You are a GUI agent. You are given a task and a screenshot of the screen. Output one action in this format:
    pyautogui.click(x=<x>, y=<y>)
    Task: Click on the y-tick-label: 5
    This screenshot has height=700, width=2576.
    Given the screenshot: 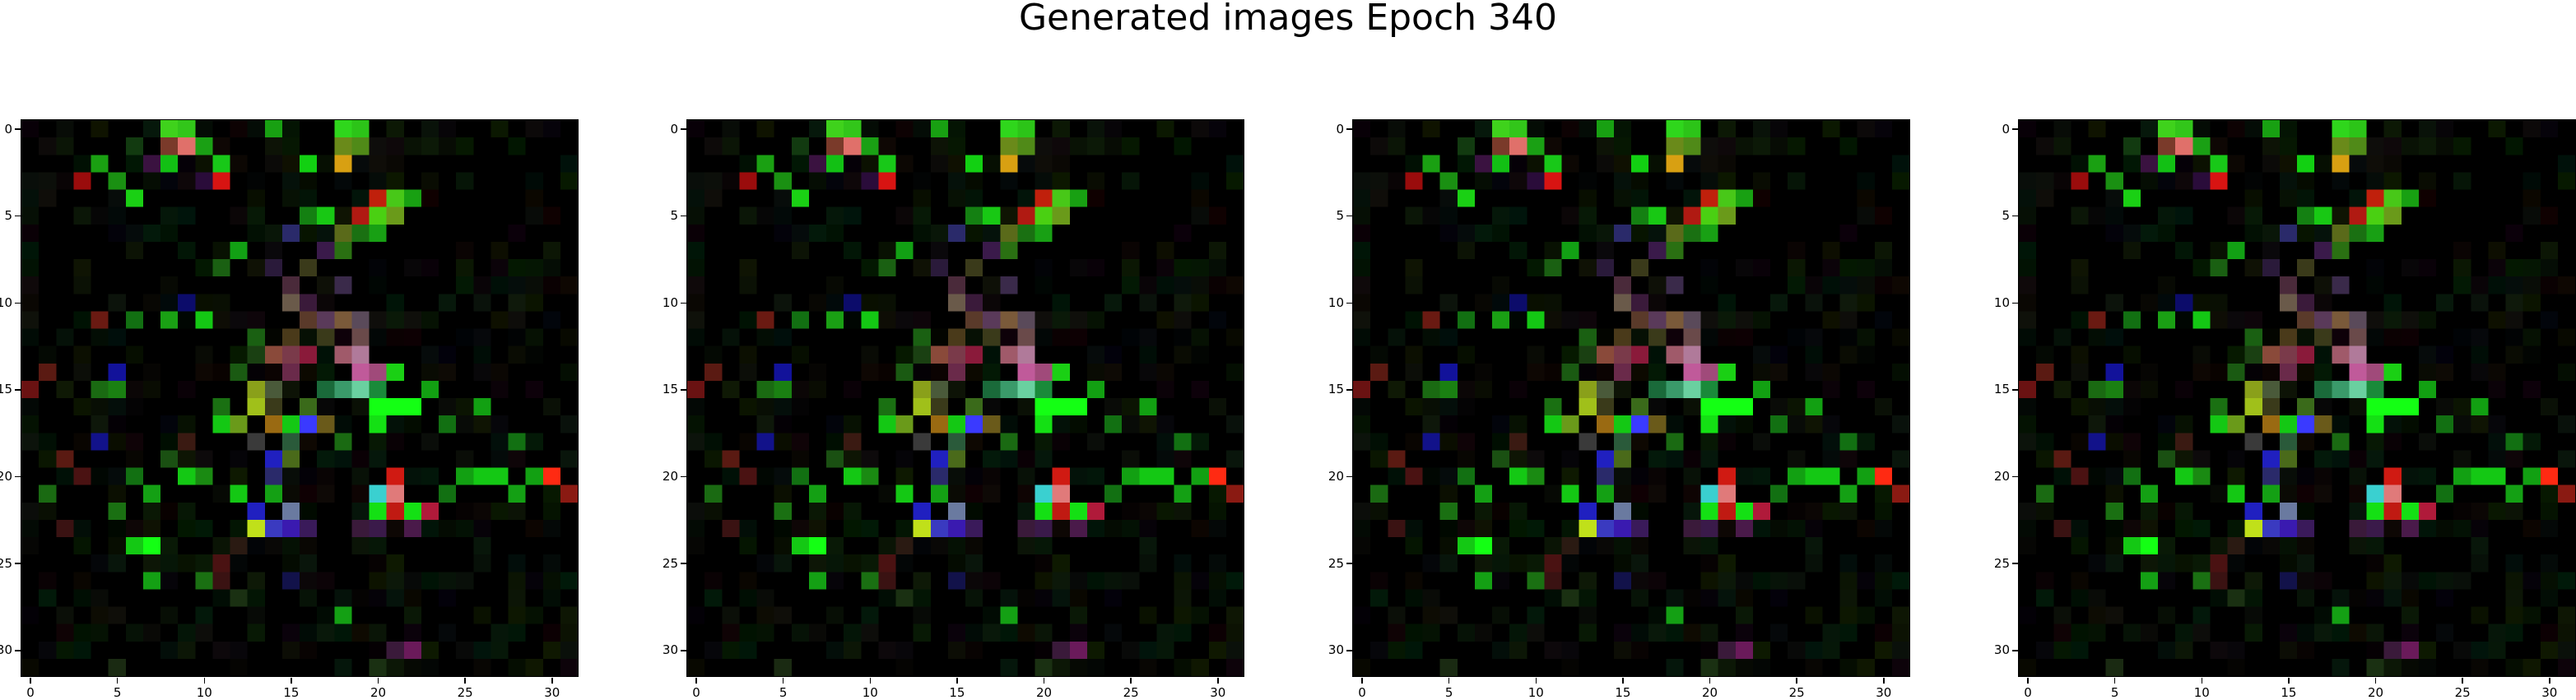 What is the action you would take?
    pyautogui.click(x=8, y=216)
    